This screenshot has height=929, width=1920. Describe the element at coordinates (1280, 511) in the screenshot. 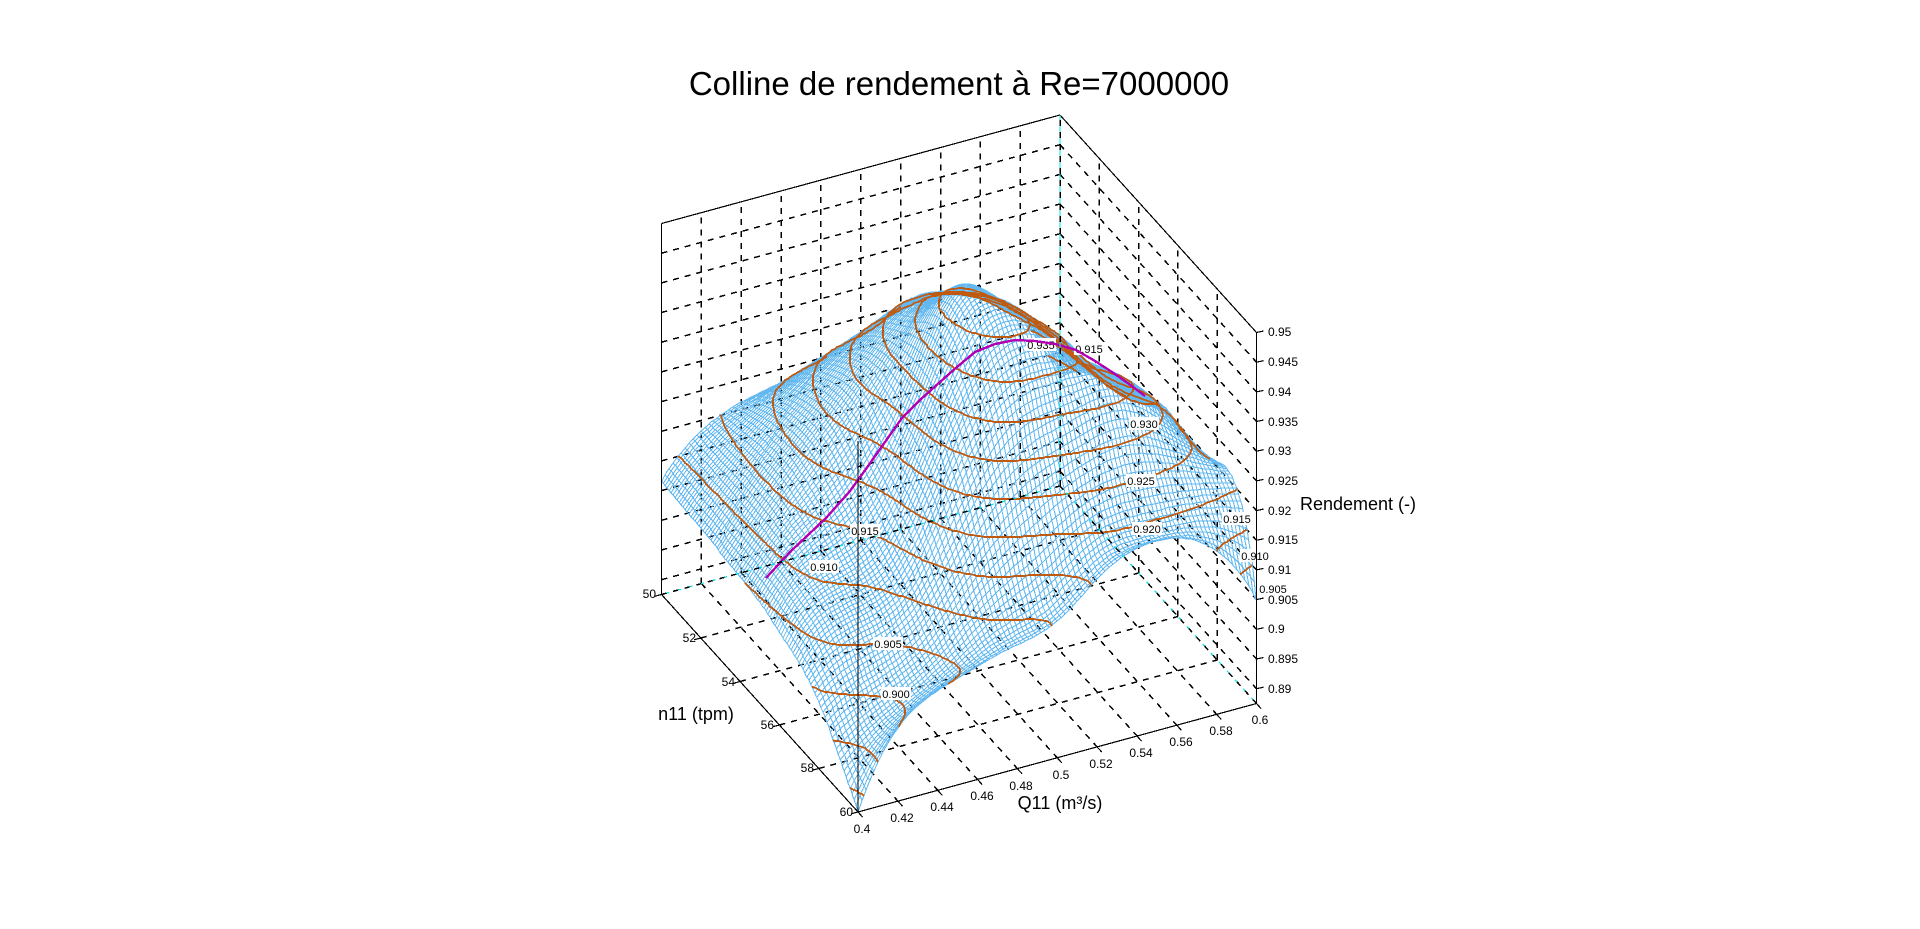

I see `svg-text: 0.92` at that location.